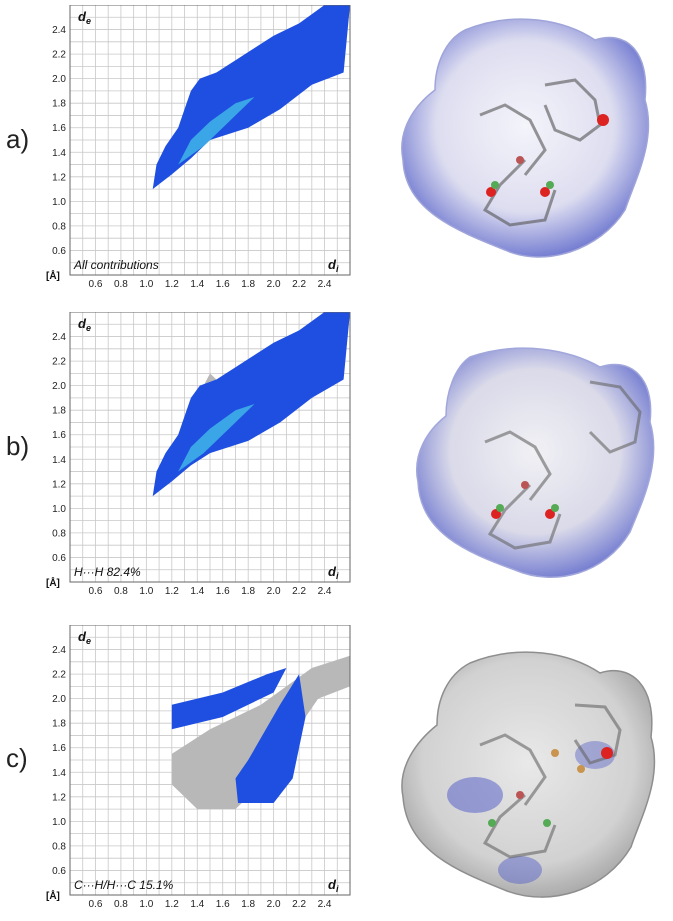 This screenshot has height=921, width=673. I want to click on x-tick-label: 2.4, so click(325, 284).